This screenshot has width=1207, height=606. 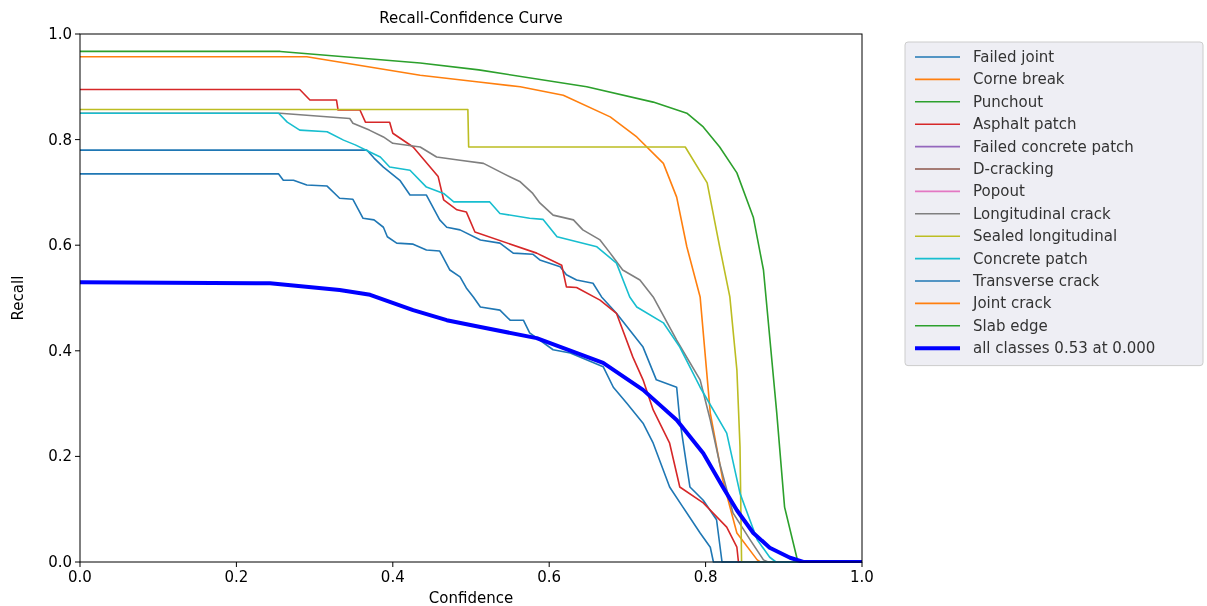 What do you see at coordinates (705, 577) in the screenshot?
I see `x-tick-label: 0.8` at bounding box center [705, 577].